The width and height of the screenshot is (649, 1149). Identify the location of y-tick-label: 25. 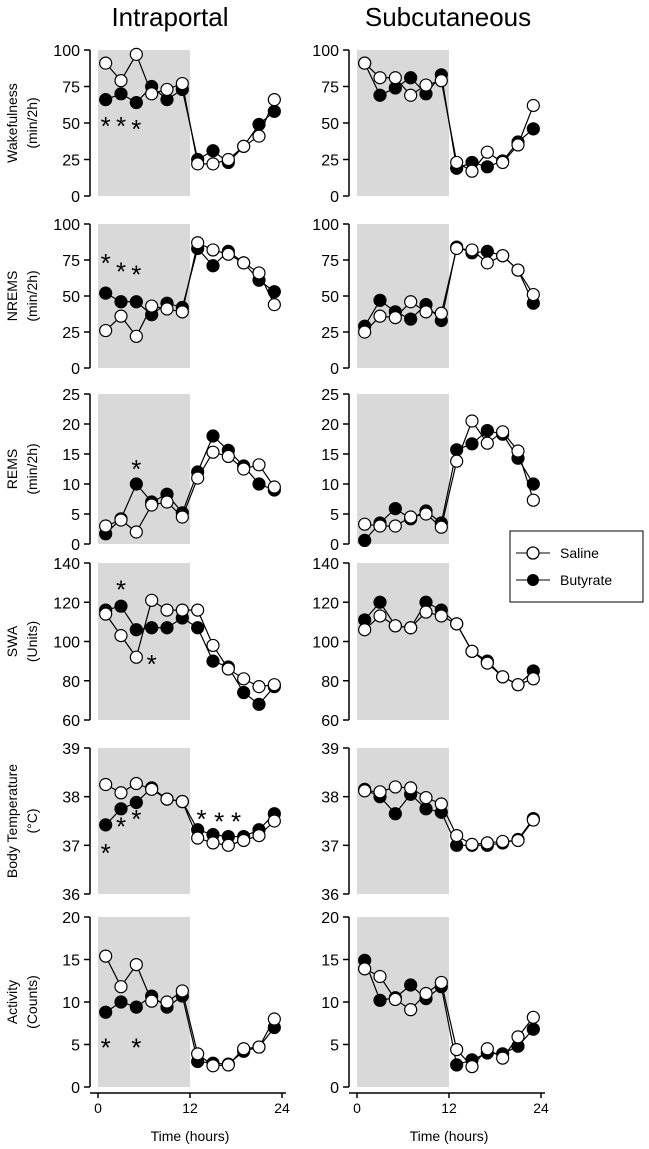
(71, 161).